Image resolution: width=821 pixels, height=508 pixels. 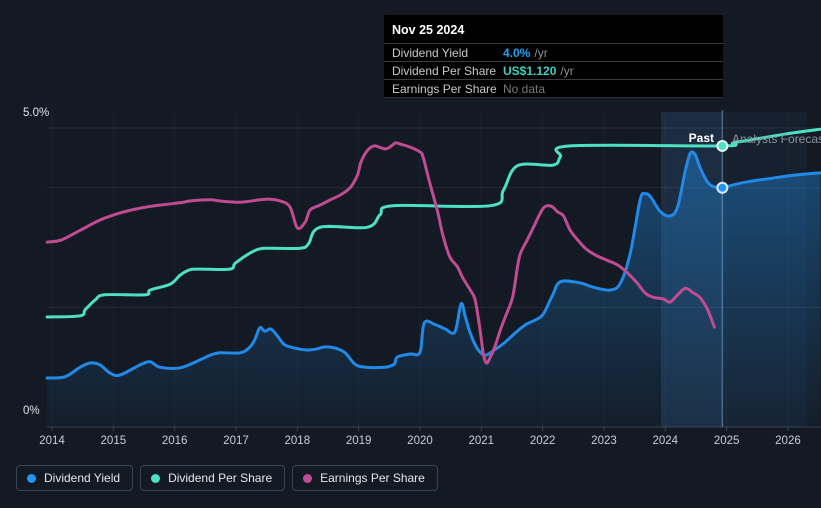 What do you see at coordinates (524, 88) in the screenshot?
I see `tooltip-row-value: No data` at bounding box center [524, 88].